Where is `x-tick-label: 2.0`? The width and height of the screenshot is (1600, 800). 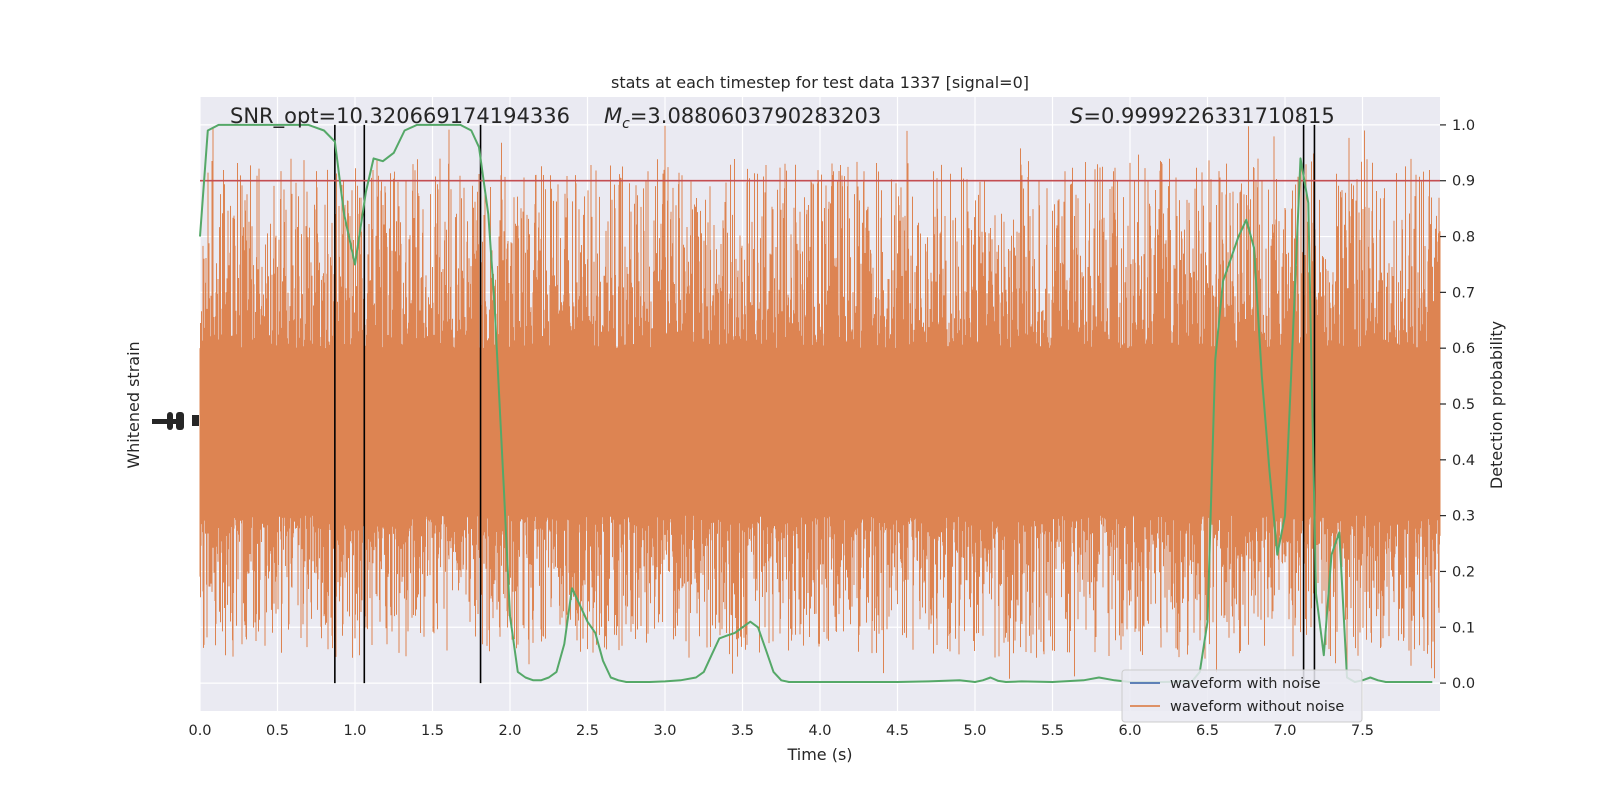 x-tick-label: 2.0 is located at coordinates (509, 731).